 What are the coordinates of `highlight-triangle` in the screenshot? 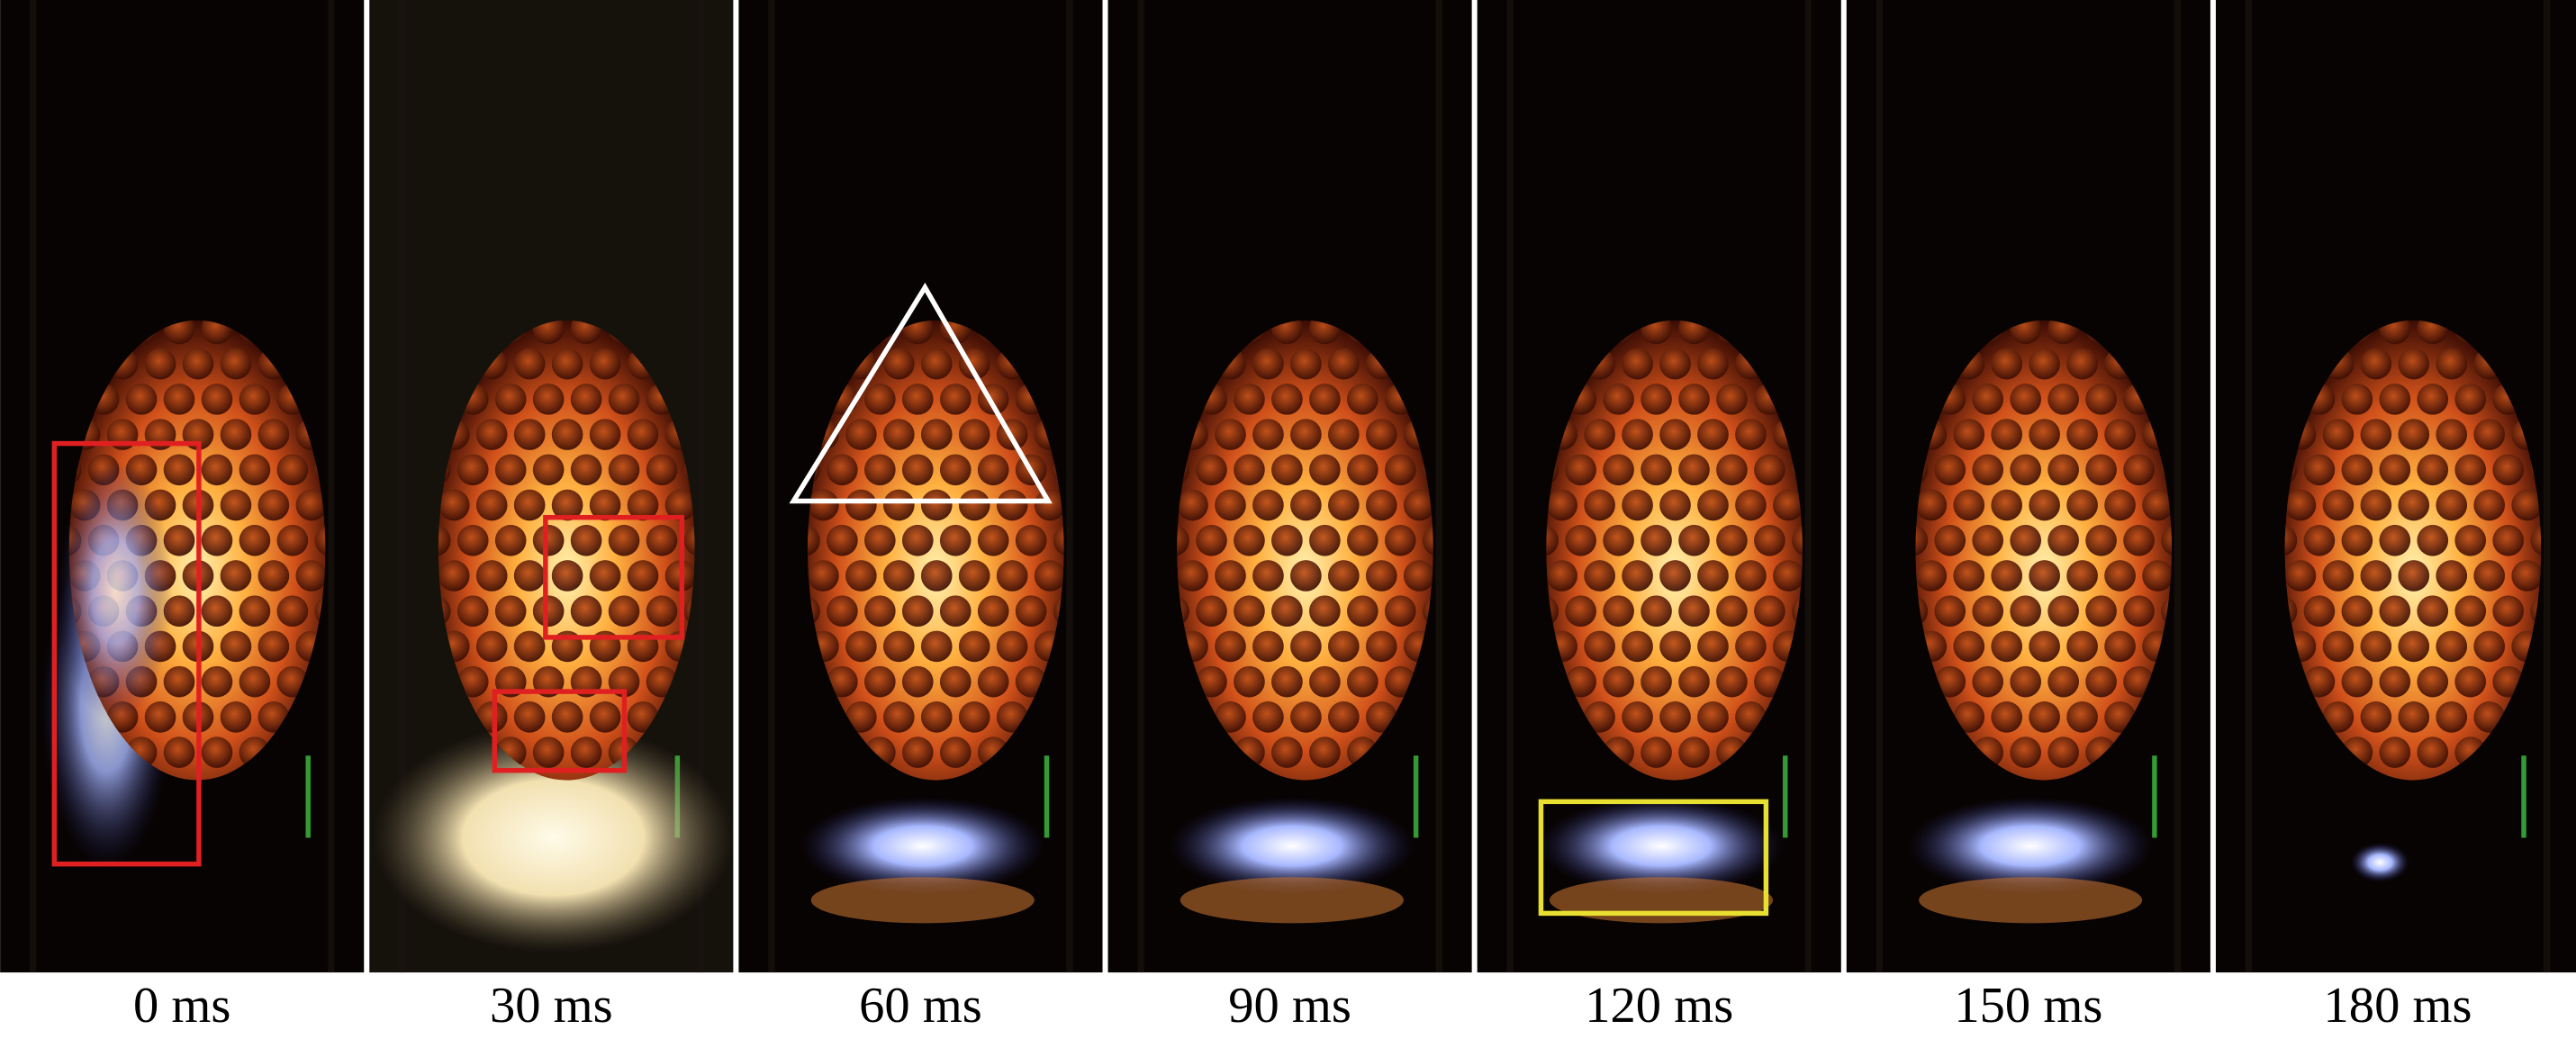 It's located at (921, 393).